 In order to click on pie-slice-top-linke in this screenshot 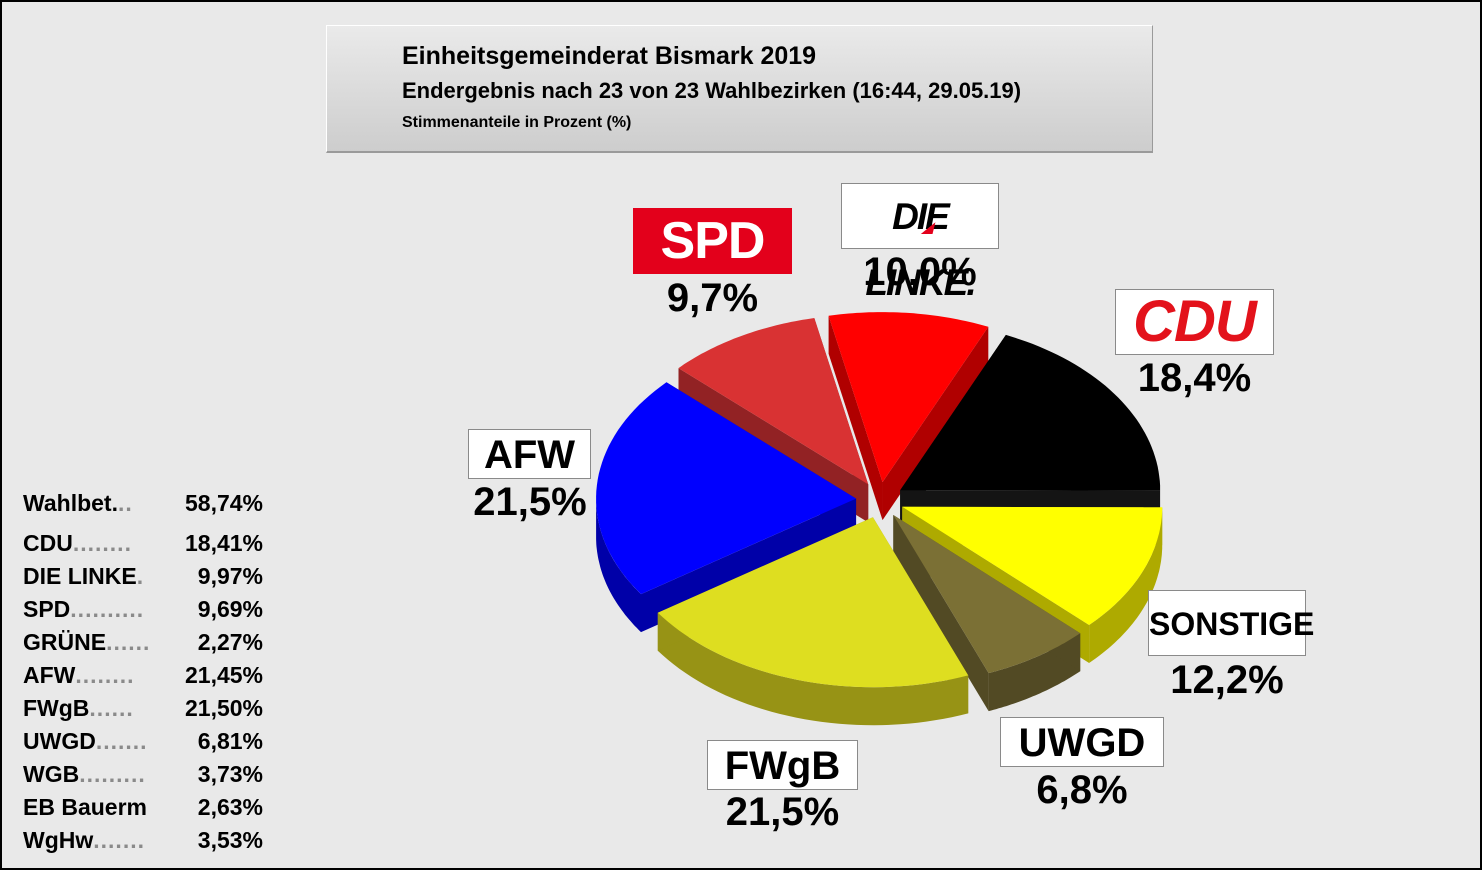, I will do `click(908, 397)`.